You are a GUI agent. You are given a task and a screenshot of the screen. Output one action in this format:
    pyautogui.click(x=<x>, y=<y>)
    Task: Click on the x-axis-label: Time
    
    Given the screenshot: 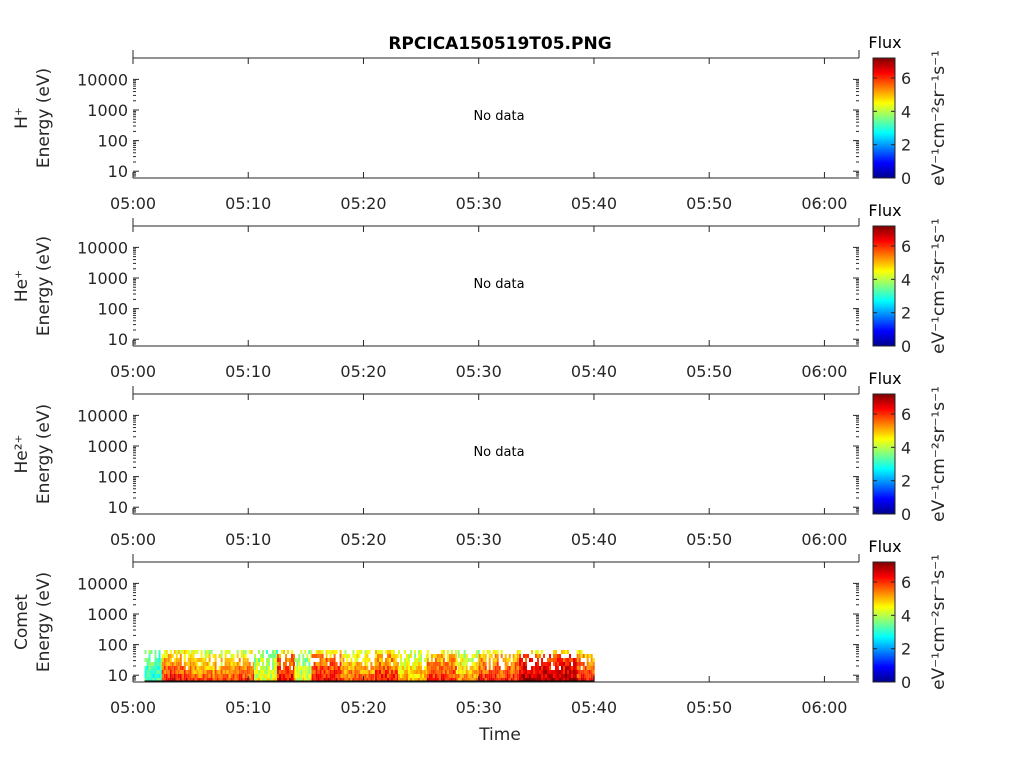 What is the action you would take?
    pyautogui.click(x=499, y=735)
    